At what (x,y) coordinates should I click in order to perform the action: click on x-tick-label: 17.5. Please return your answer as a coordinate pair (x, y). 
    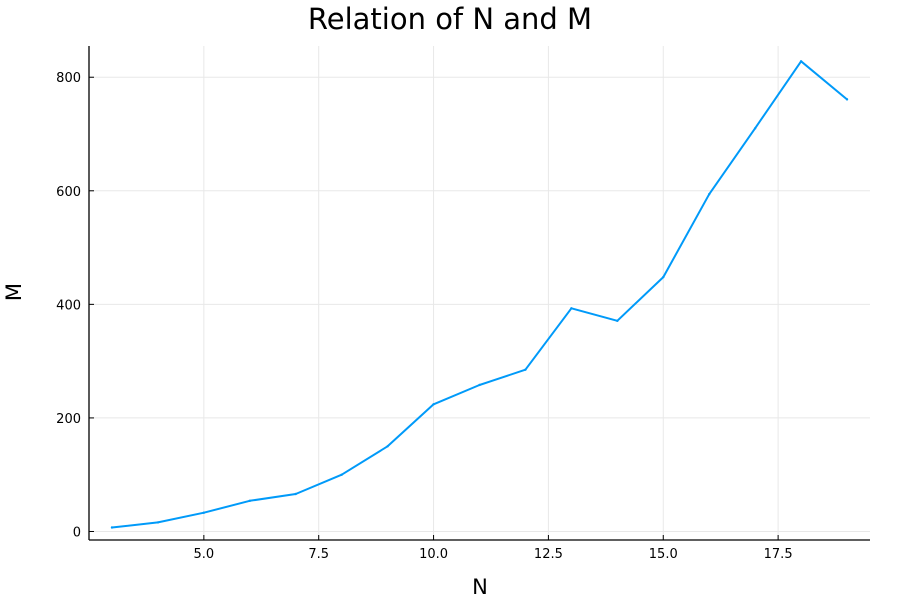
    Looking at the image, I should click on (778, 554).